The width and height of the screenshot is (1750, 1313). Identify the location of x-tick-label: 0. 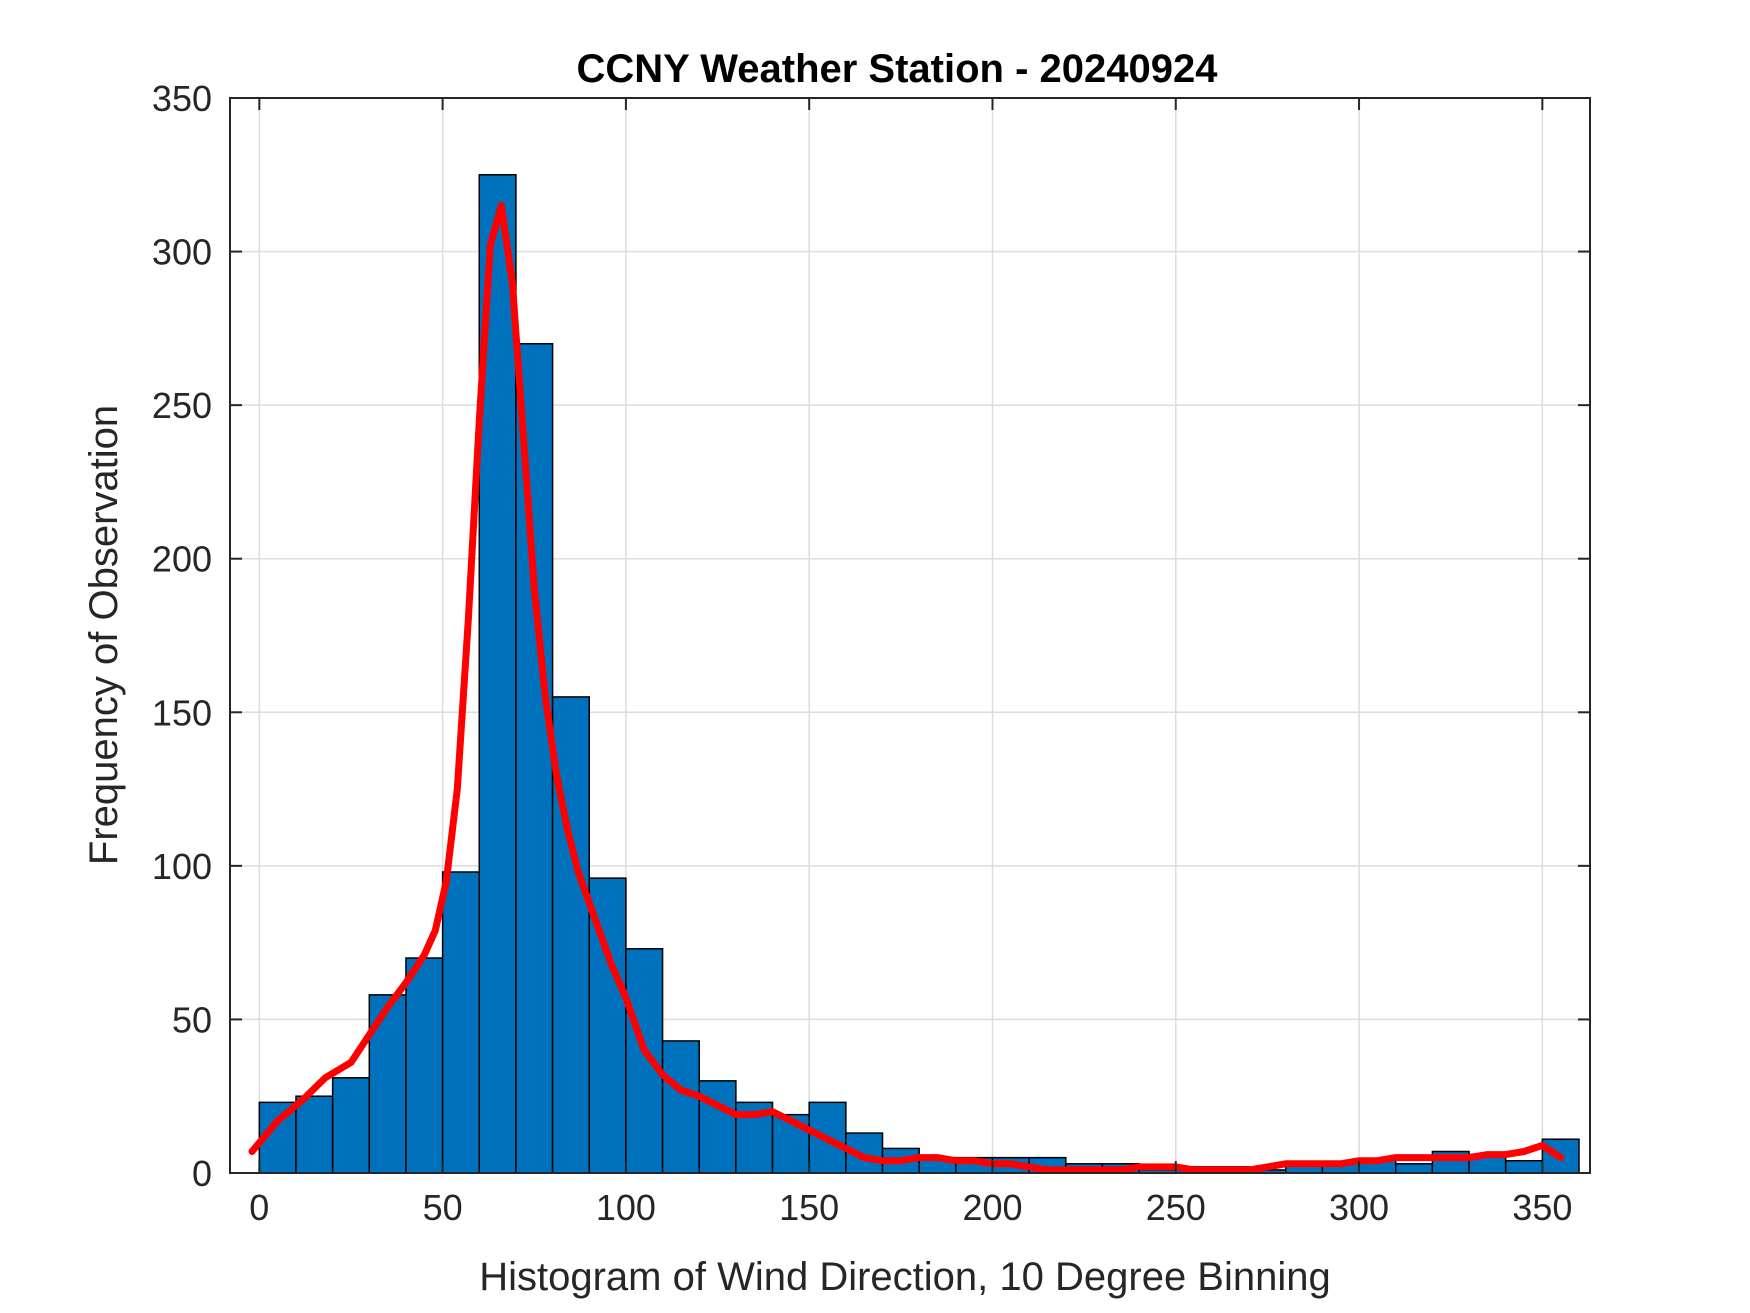
(259, 1207).